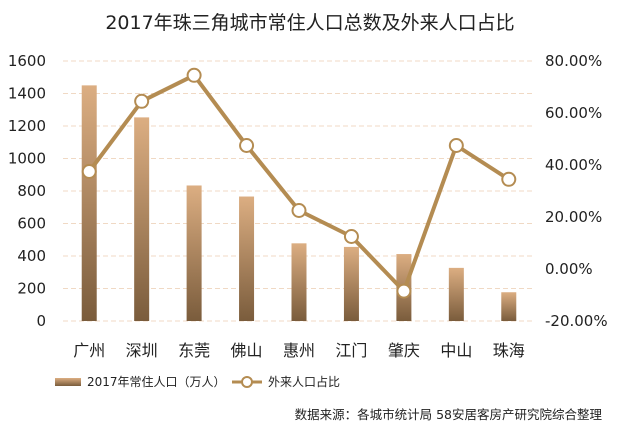 The image size is (620, 434). I want to click on category-label: 珠海, so click(509, 350).